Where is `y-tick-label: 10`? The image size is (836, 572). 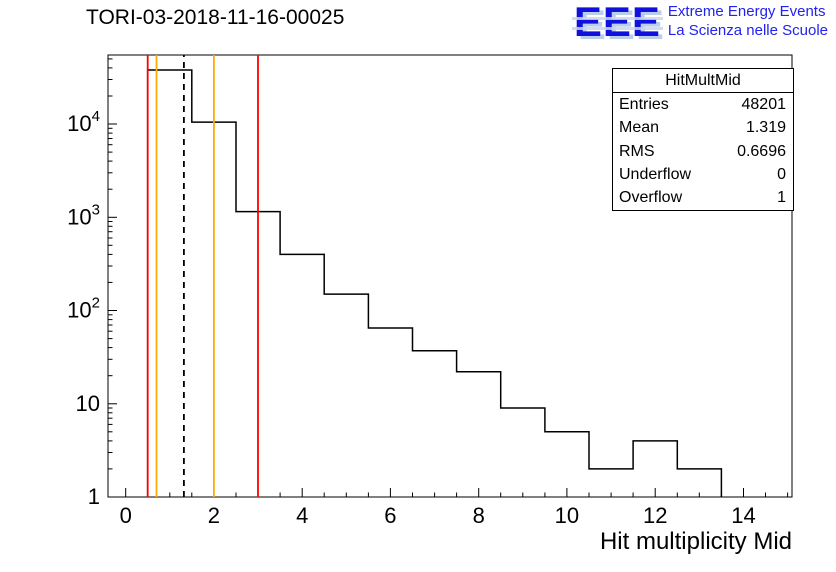 y-tick-label: 10 is located at coordinates (88, 403).